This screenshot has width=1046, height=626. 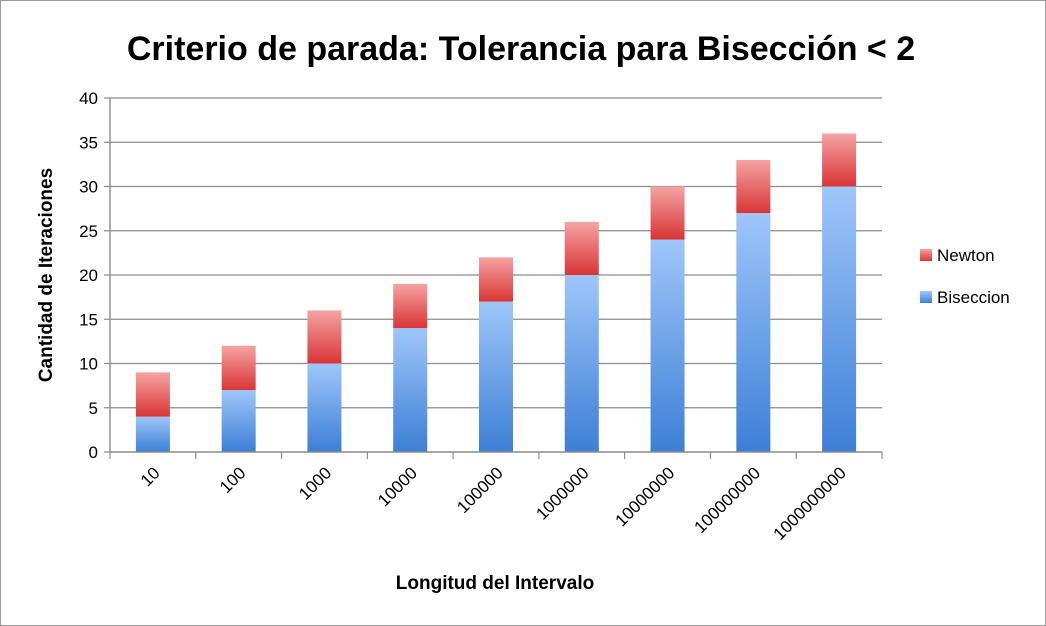 What do you see at coordinates (926, 297) in the screenshot?
I see `legend-swatch-biseccion` at bounding box center [926, 297].